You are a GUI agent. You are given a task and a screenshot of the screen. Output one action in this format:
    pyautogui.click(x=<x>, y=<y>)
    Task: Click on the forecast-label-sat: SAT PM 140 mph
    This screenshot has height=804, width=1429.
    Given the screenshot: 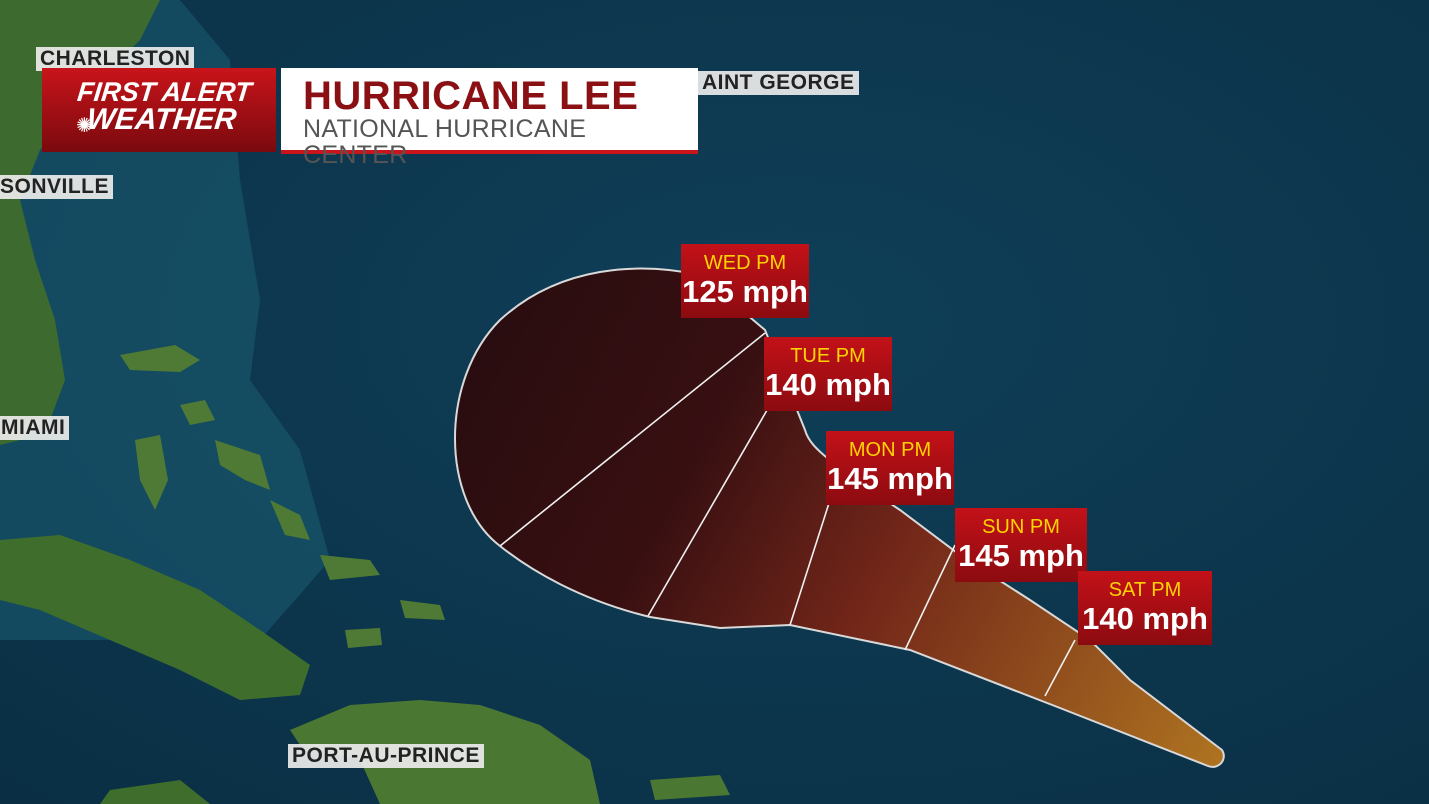 What is the action you would take?
    pyautogui.click(x=1145, y=608)
    